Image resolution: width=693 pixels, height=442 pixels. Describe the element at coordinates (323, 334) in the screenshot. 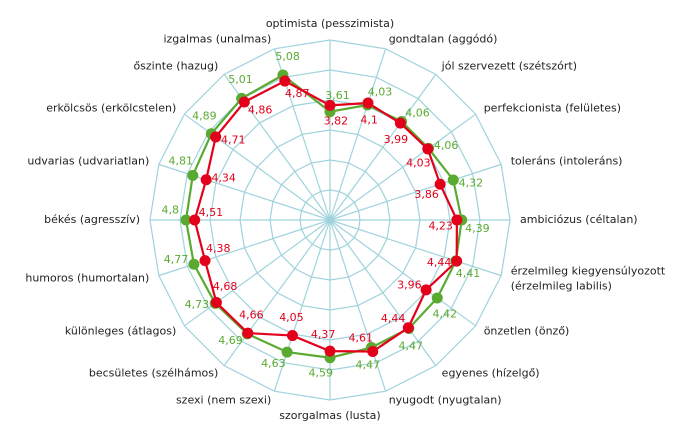

I see `value-label: 4,37` at that location.